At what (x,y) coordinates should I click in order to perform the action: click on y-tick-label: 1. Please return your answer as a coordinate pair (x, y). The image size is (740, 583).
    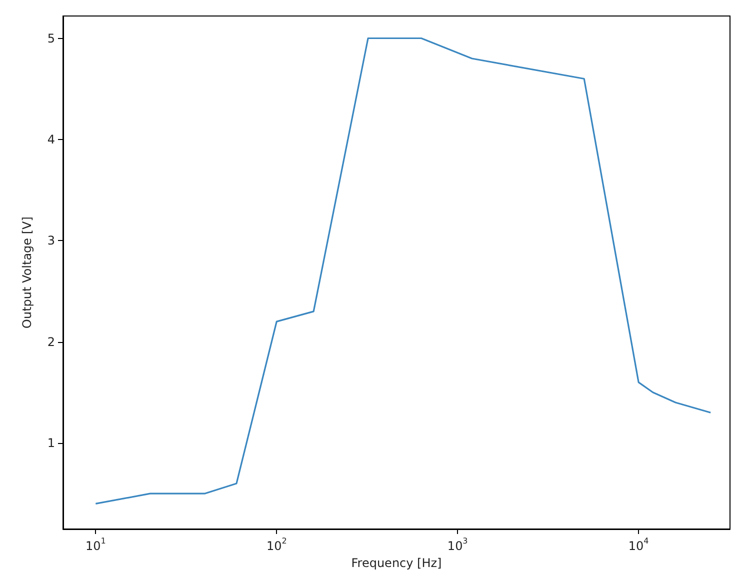
    Looking at the image, I should click on (51, 443).